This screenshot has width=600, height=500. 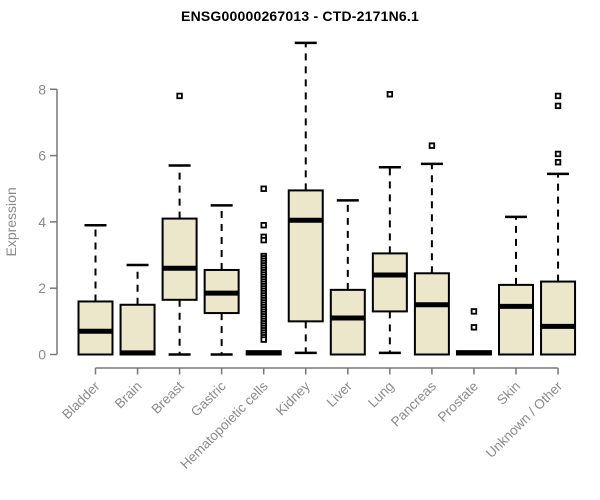 What do you see at coordinates (42, 288) in the screenshot?
I see `y-tick-label: 2` at bounding box center [42, 288].